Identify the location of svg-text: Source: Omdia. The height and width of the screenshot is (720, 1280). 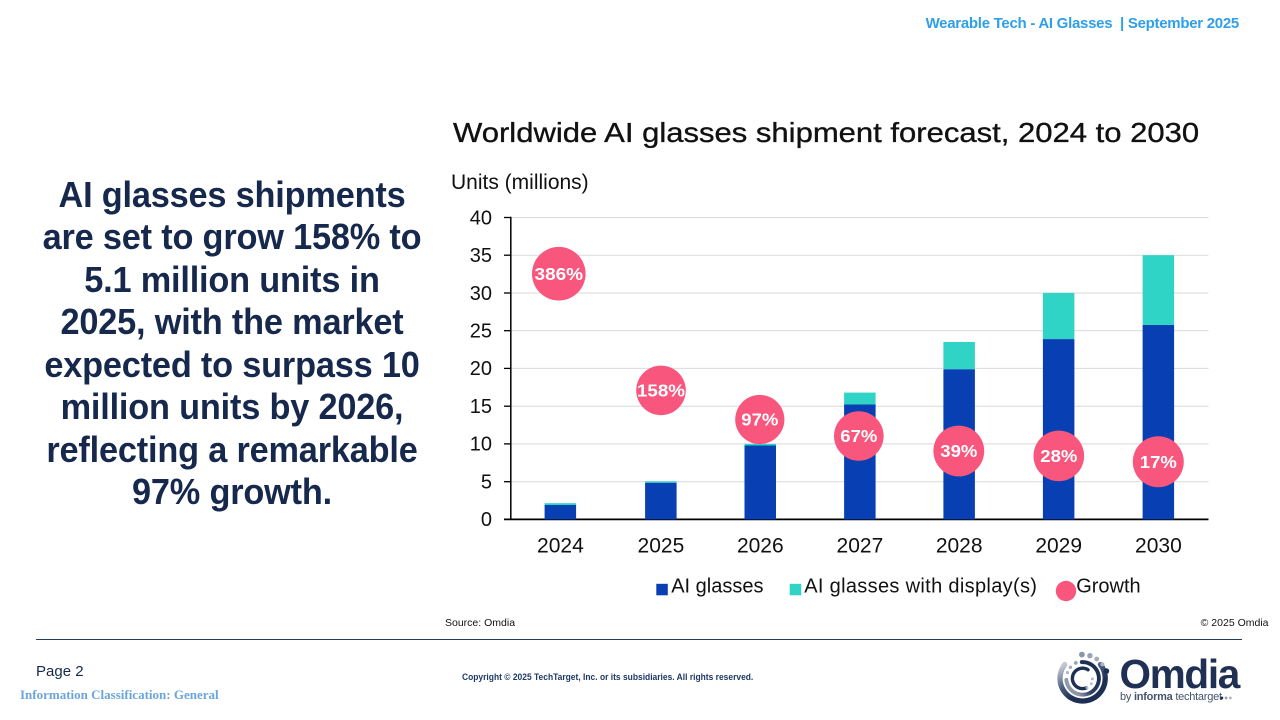
(480, 623).